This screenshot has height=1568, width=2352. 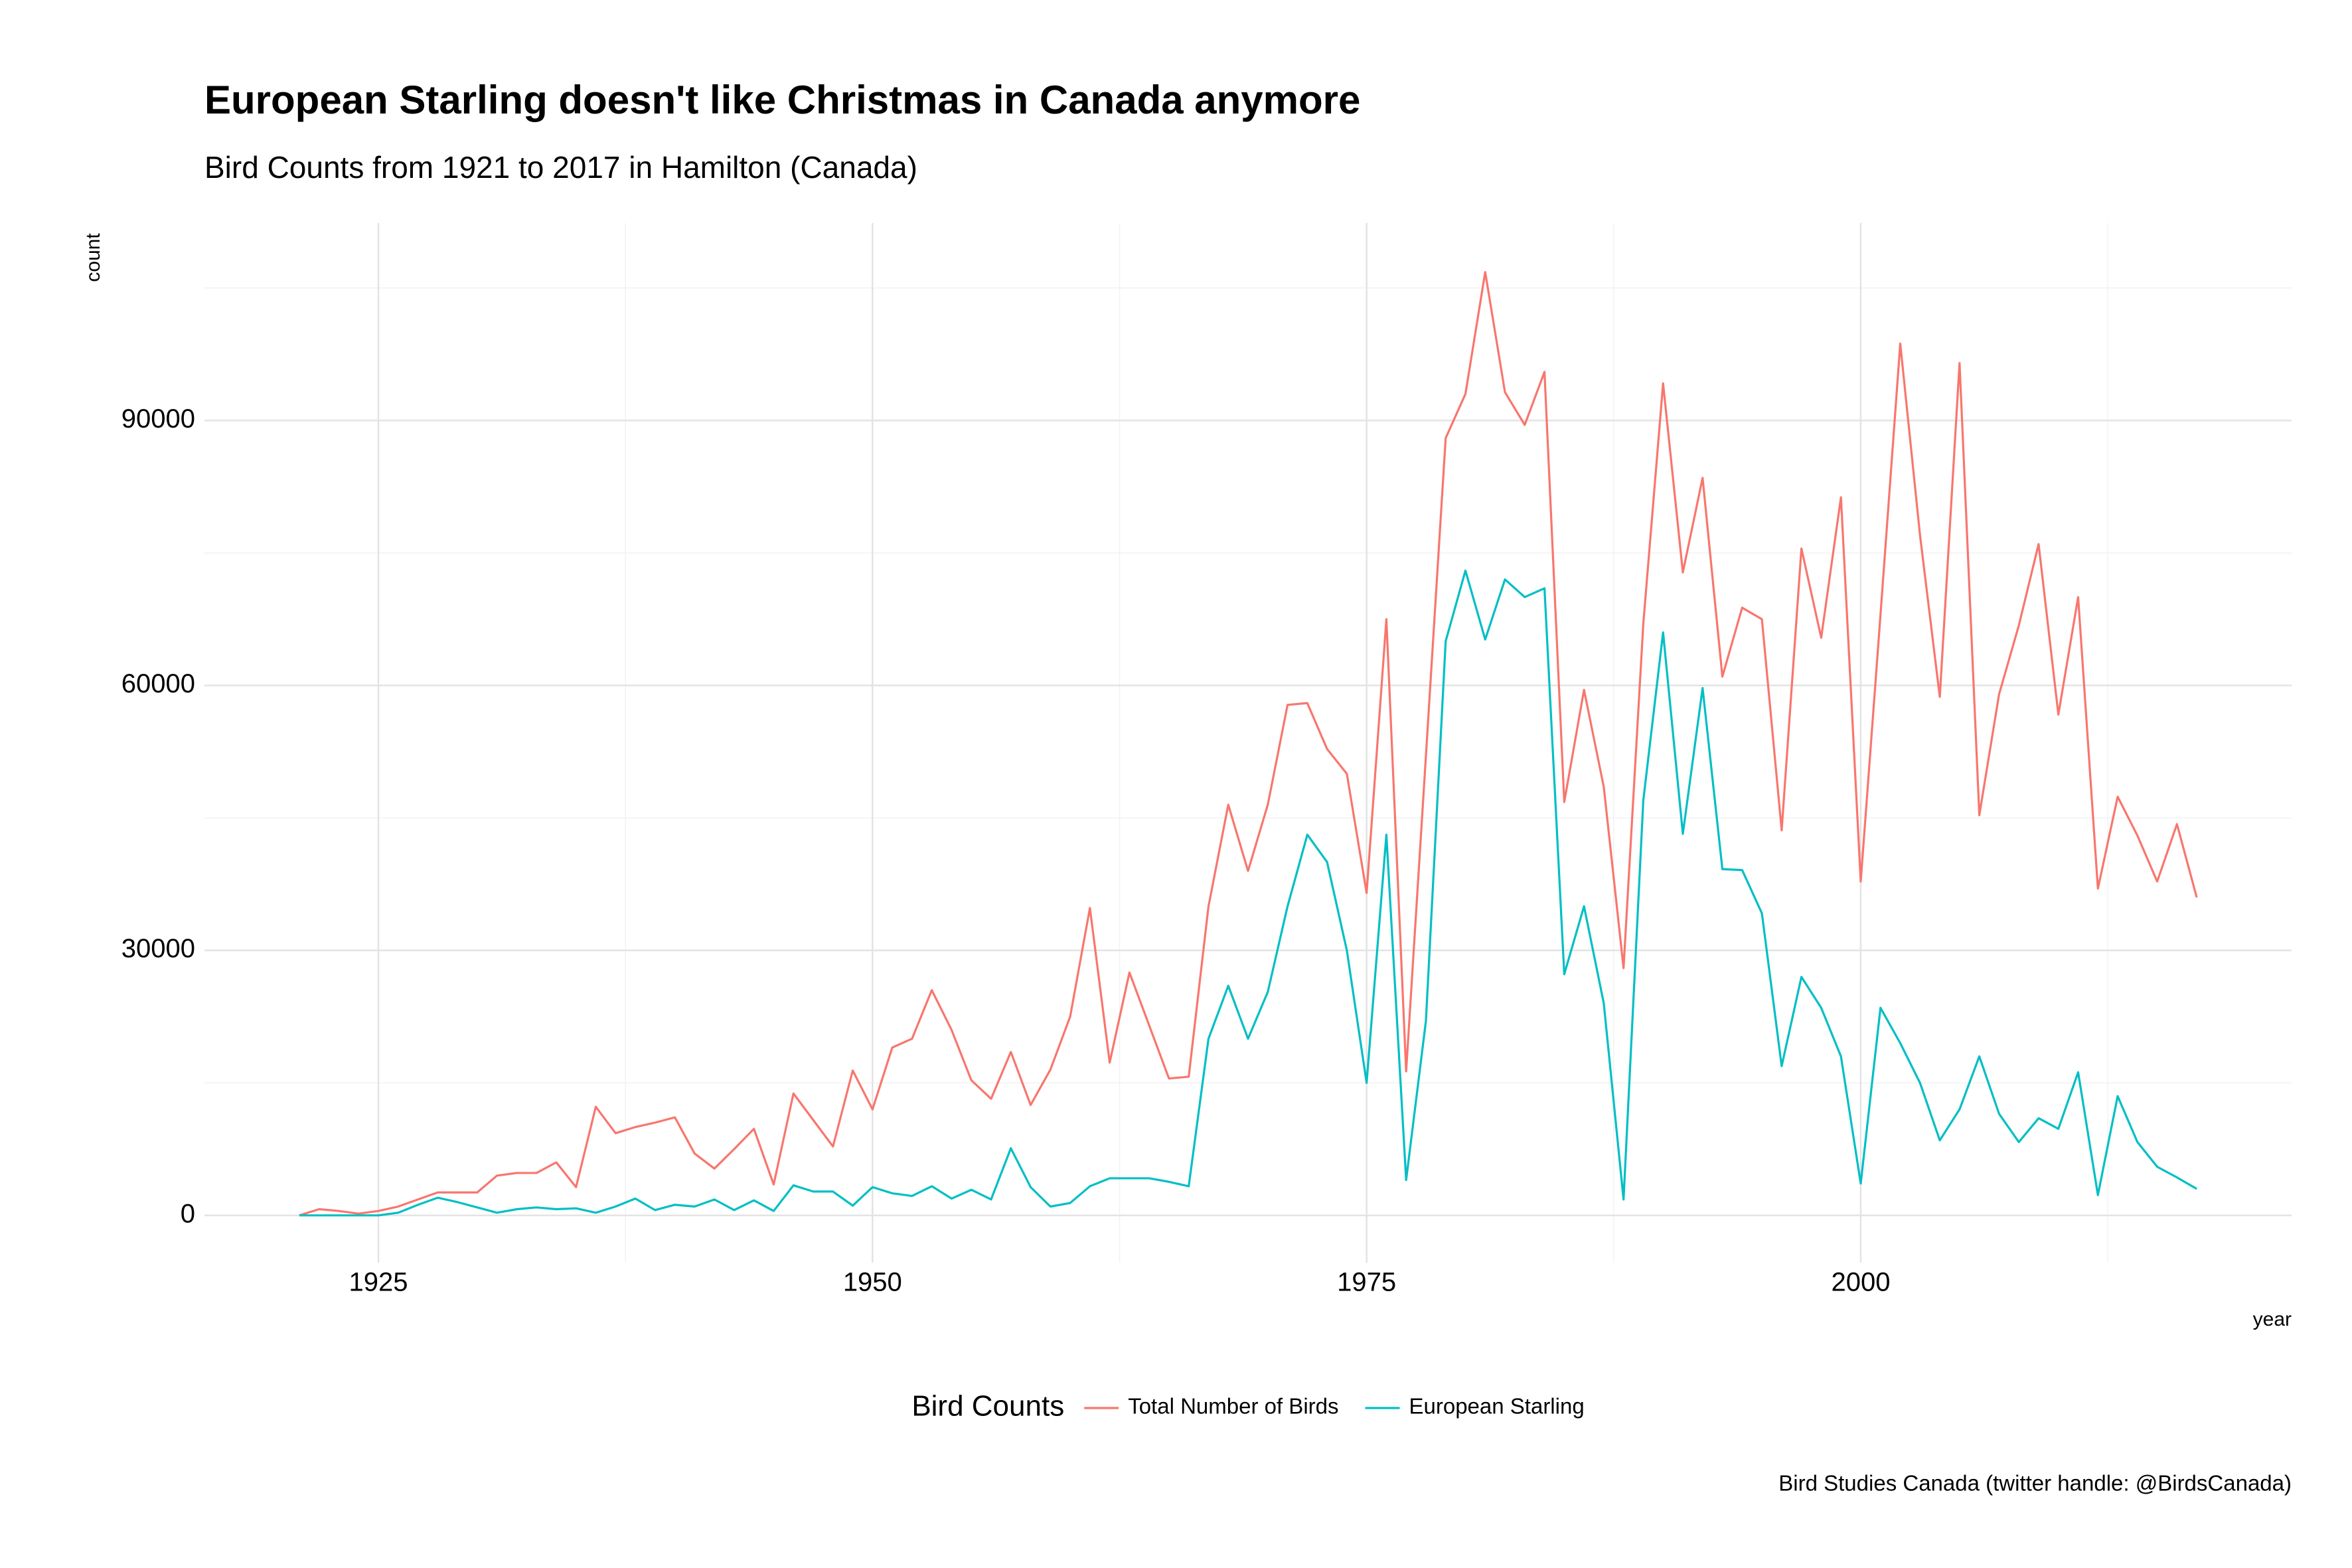 What do you see at coordinates (2272, 1319) in the screenshot?
I see `x-axis-label: year` at bounding box center [2272, 1319].